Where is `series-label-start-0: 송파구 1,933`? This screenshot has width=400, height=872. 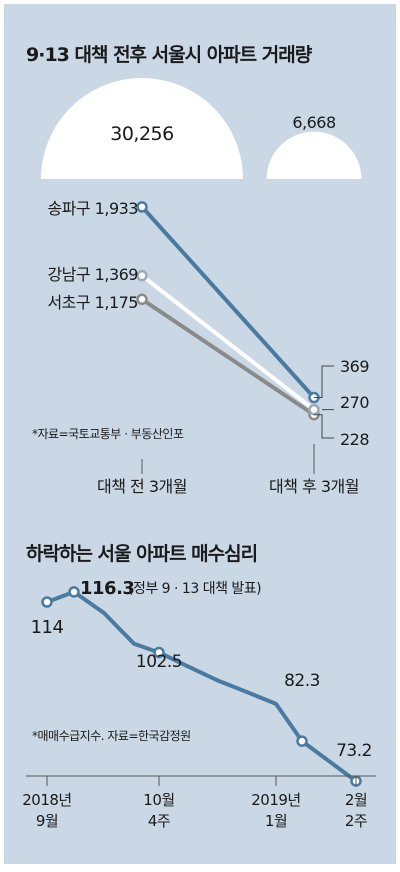 series-label-start-0: 송파구 1,933 is located at coordinates (92, 208).